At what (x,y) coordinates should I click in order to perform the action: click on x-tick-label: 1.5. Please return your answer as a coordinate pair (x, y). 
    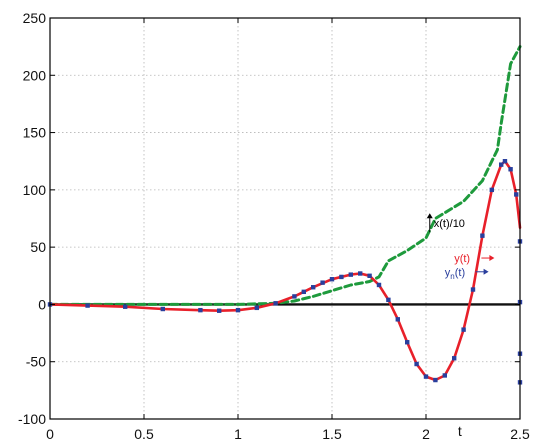
    Looking at the image, I should click on (332, 434).